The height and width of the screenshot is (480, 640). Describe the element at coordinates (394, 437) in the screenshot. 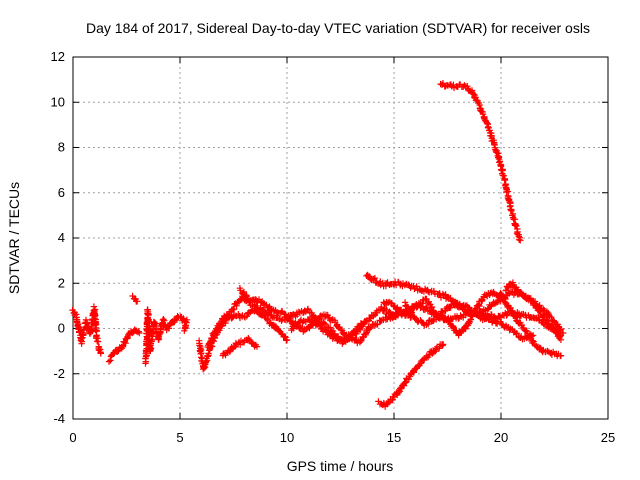

I see `x-tick-label: 15` at that location.